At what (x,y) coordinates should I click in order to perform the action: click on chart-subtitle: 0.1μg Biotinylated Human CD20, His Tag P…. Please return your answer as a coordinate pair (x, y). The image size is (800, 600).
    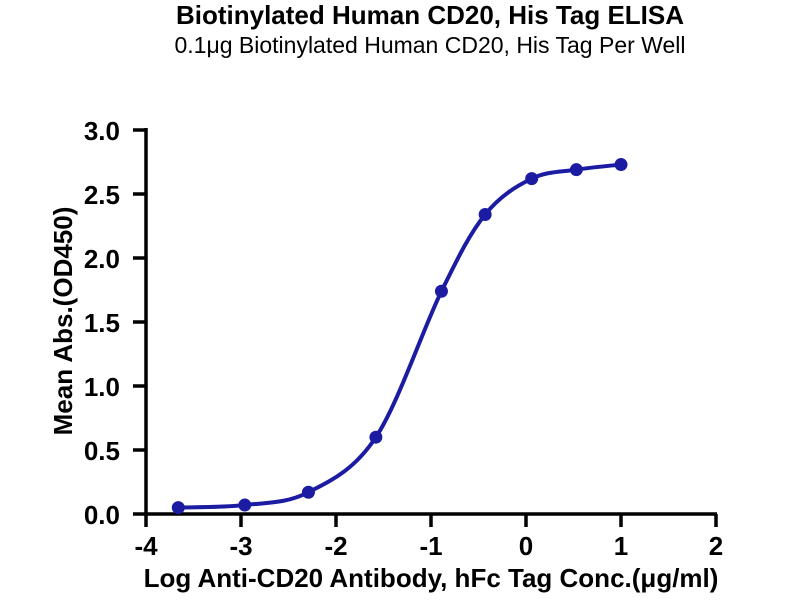
    Looking at the image, I should click on (430, 45).